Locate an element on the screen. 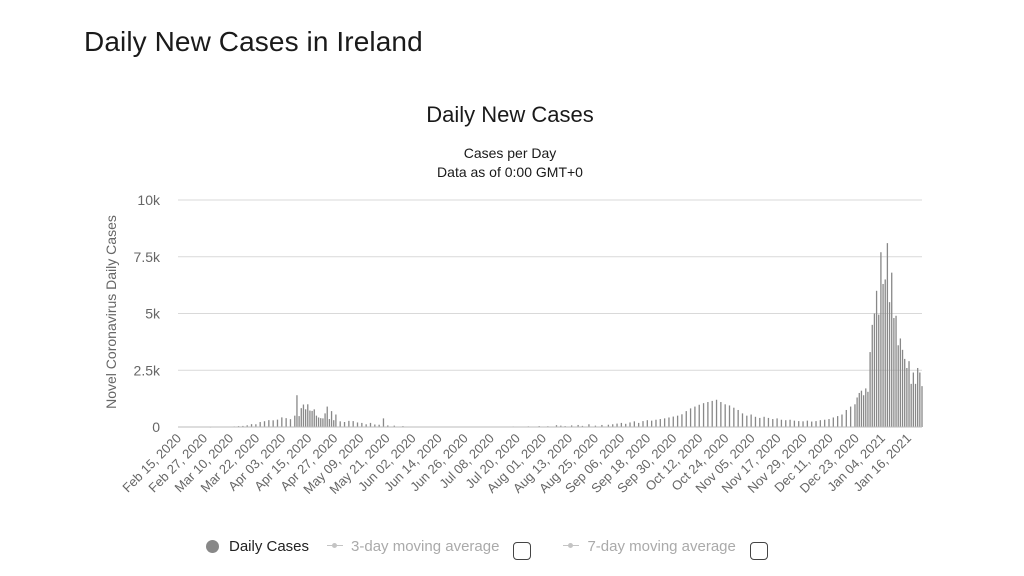 The image size is (1024, 576). y-axis-label: Novel Coronavirus Daily Cases is located at coordinates (111, 312).